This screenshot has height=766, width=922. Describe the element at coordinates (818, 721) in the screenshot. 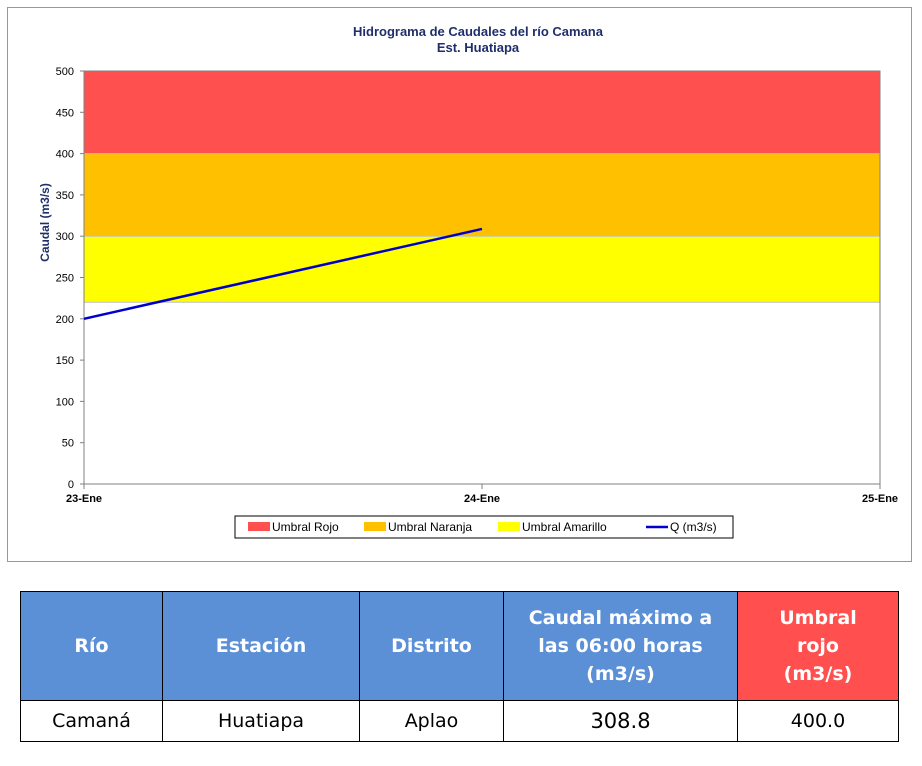

I see `cell-umbral-rojo: 400.0` at that location.